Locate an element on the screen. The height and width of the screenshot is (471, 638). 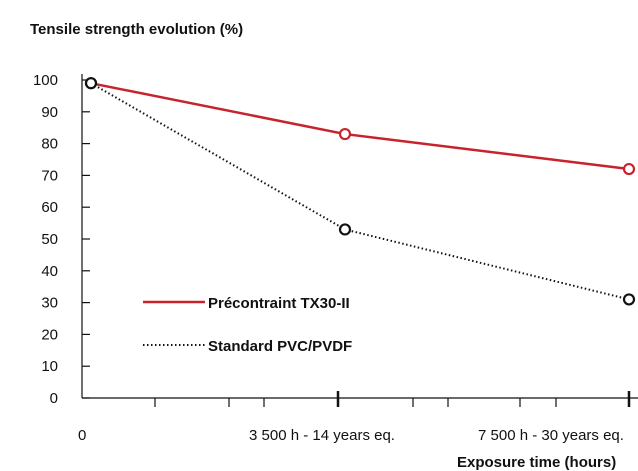
y-tick-label: 100 is located at coordinates (45, 80).